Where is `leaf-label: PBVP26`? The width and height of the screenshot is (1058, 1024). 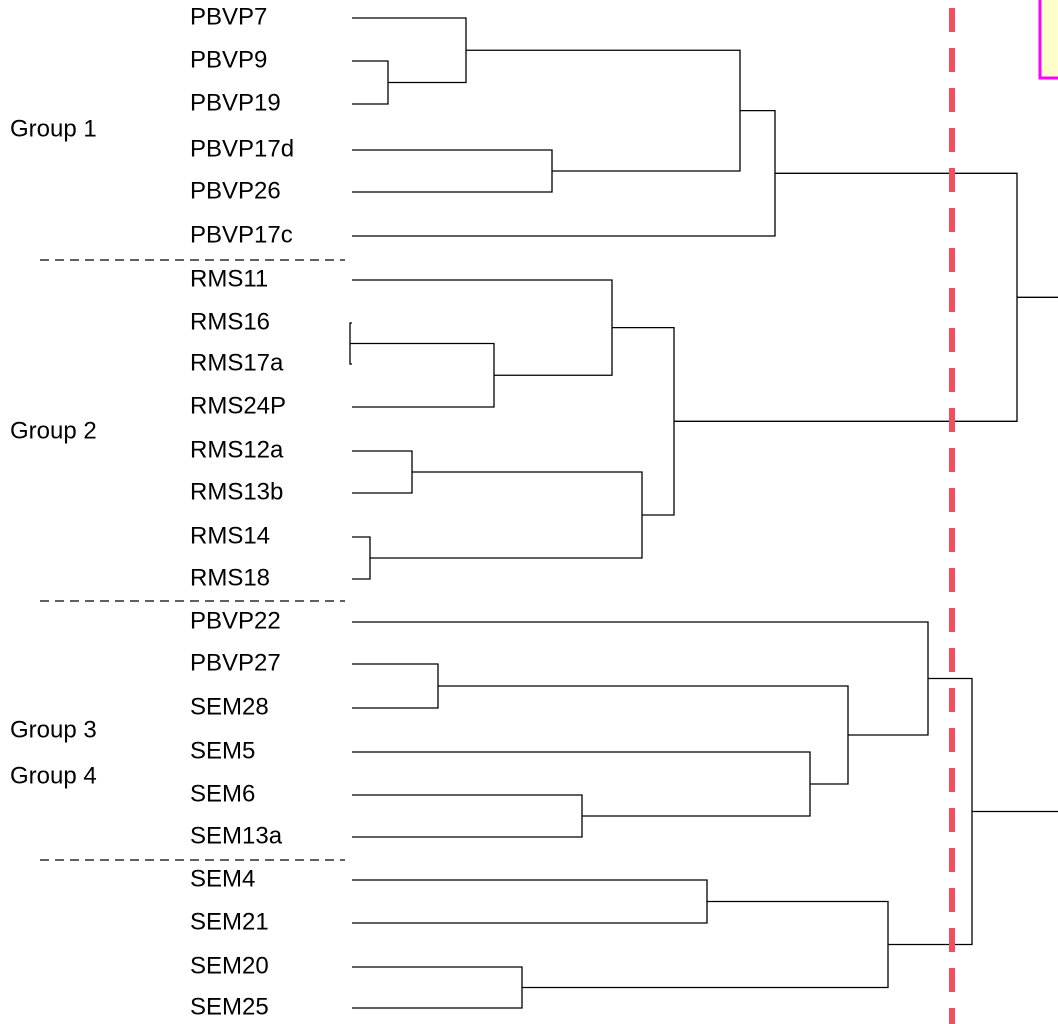 leaf-label: PBVP26 is located at coordinates (235, 190).